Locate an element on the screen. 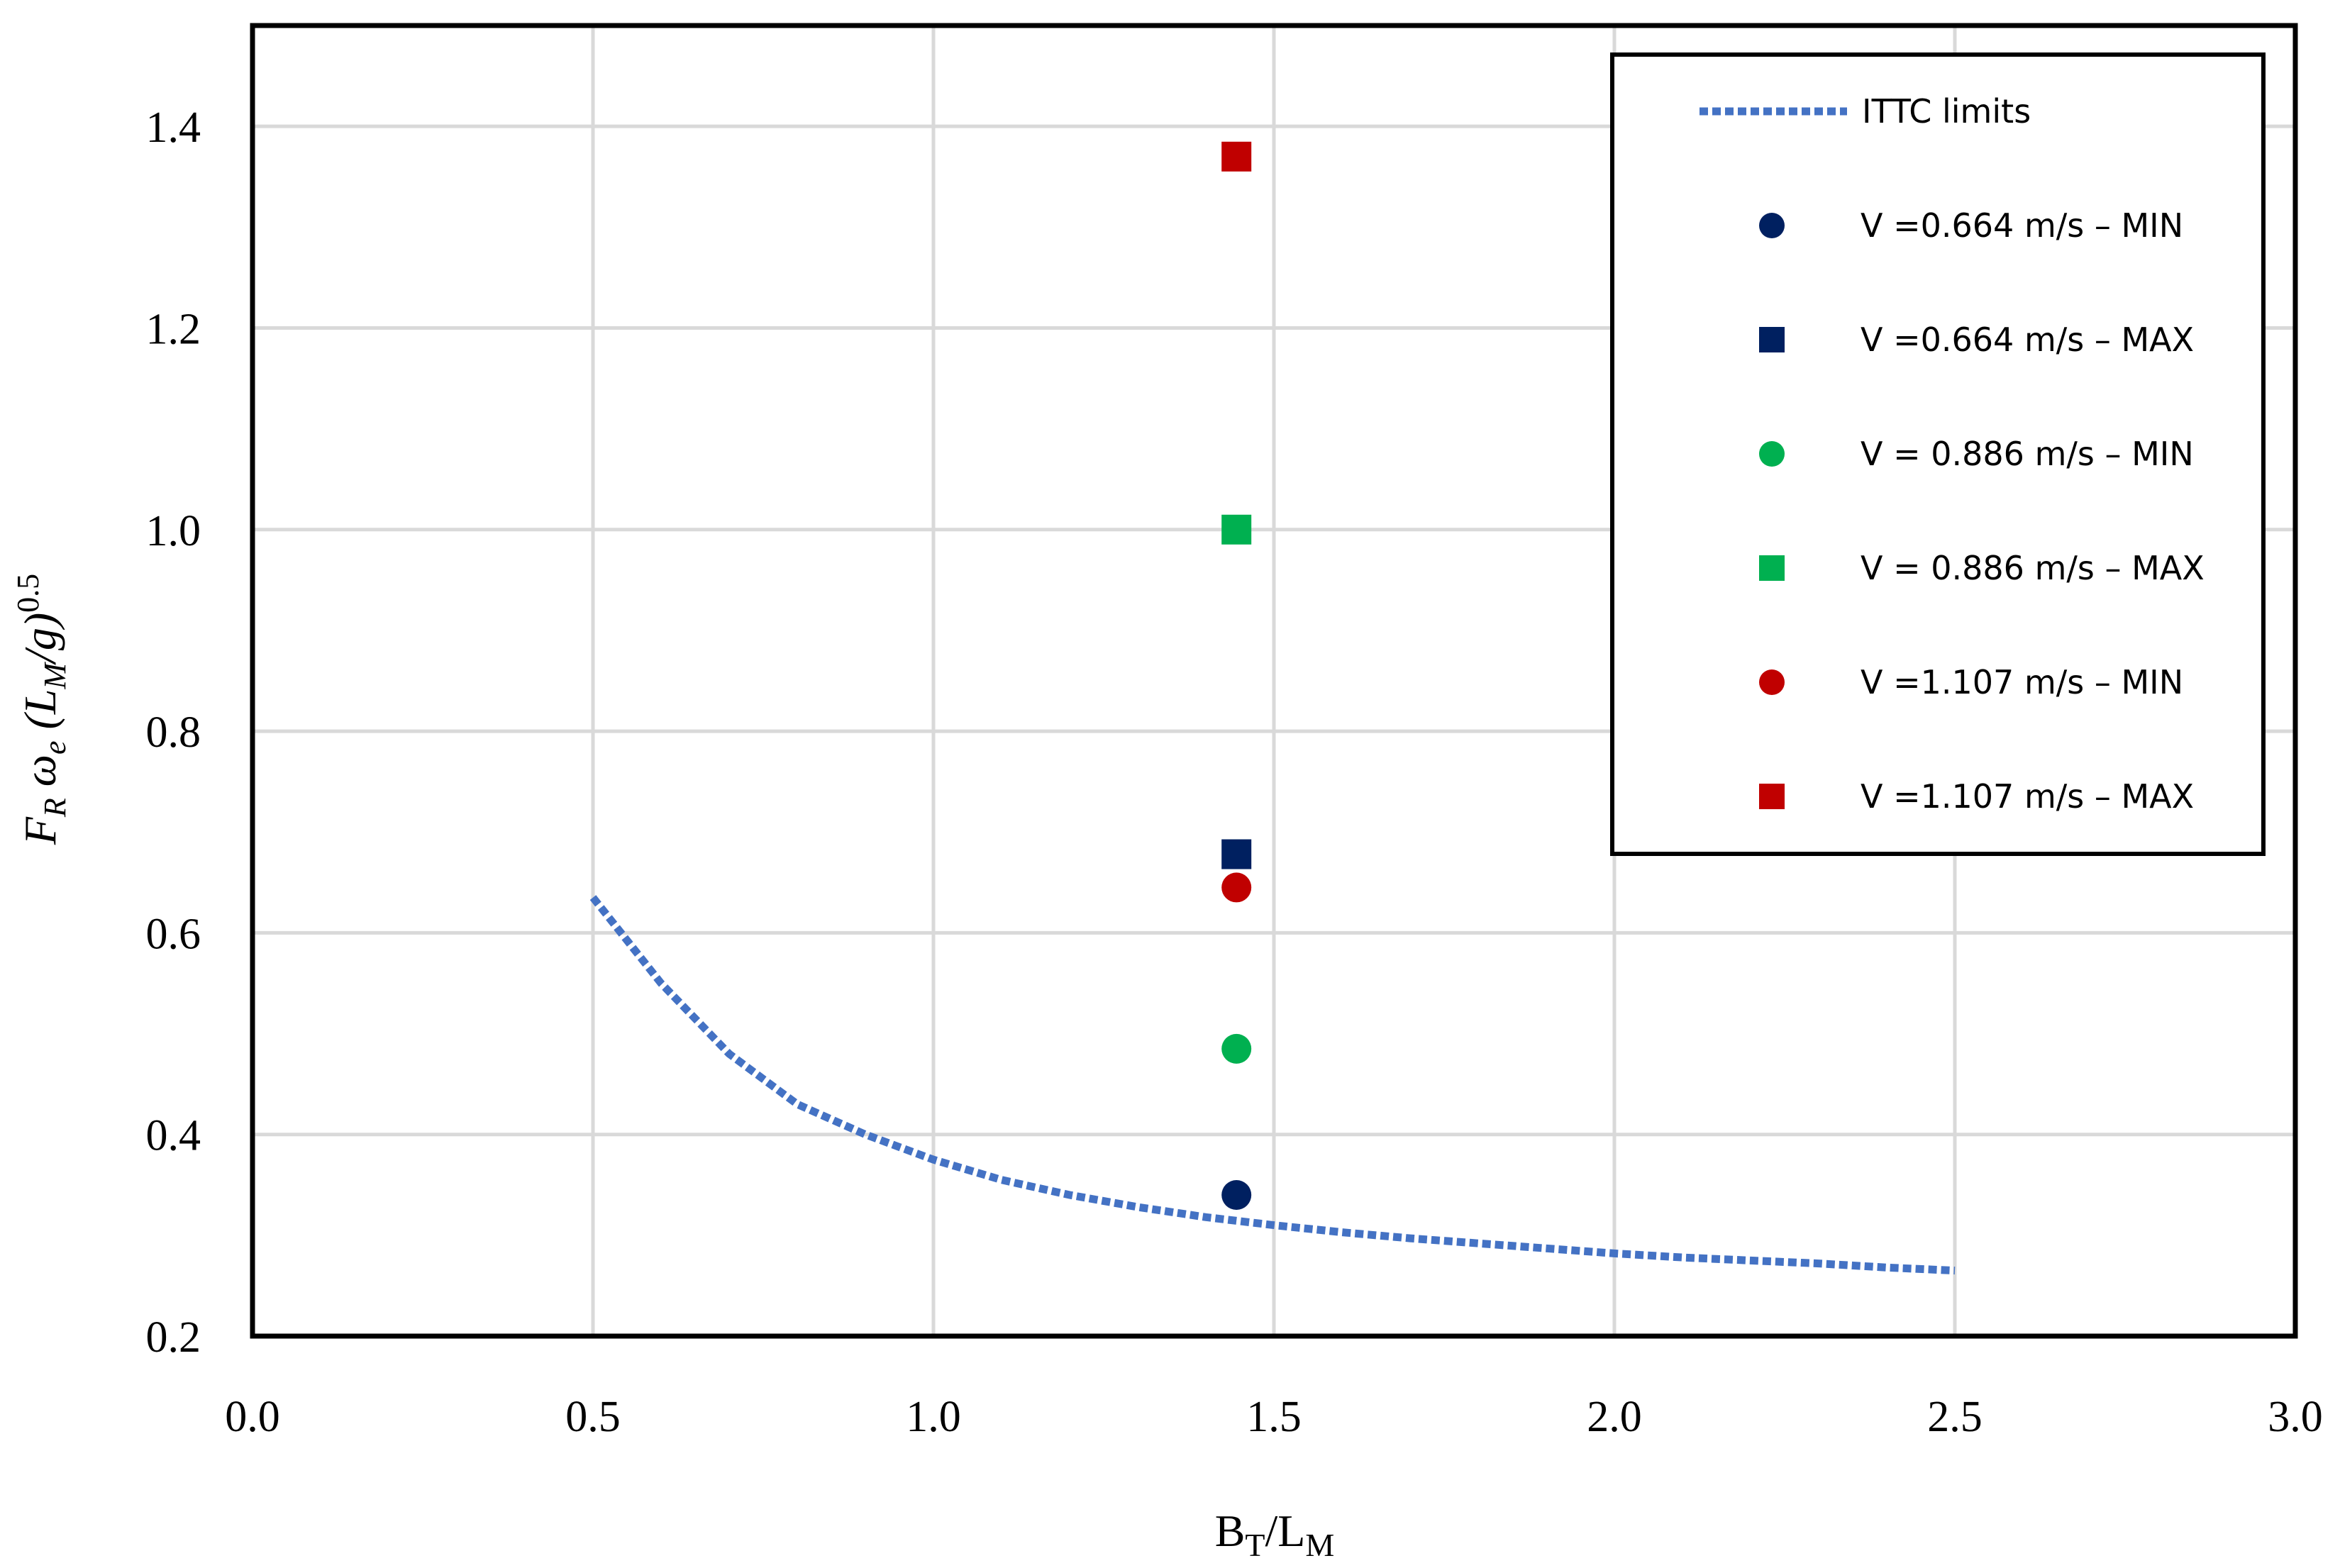 The width and height of the screenshot is (2340, 1568). y-tick-label: 0.8 is located at coordinates (173, 732).